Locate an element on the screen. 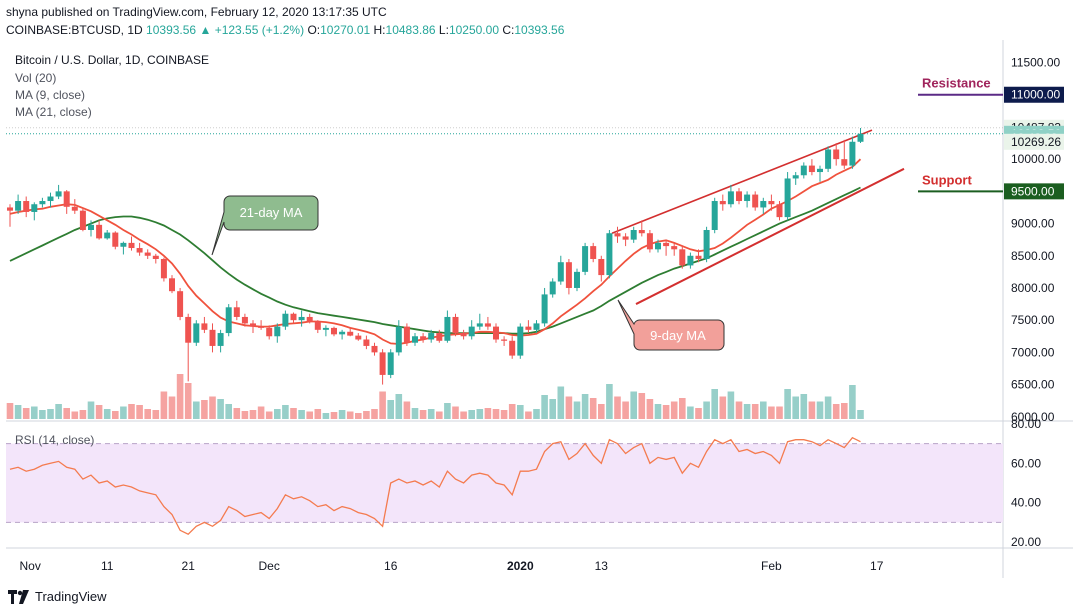  price-tick-label: 9000.00 is located at coordinates (1033, 224).